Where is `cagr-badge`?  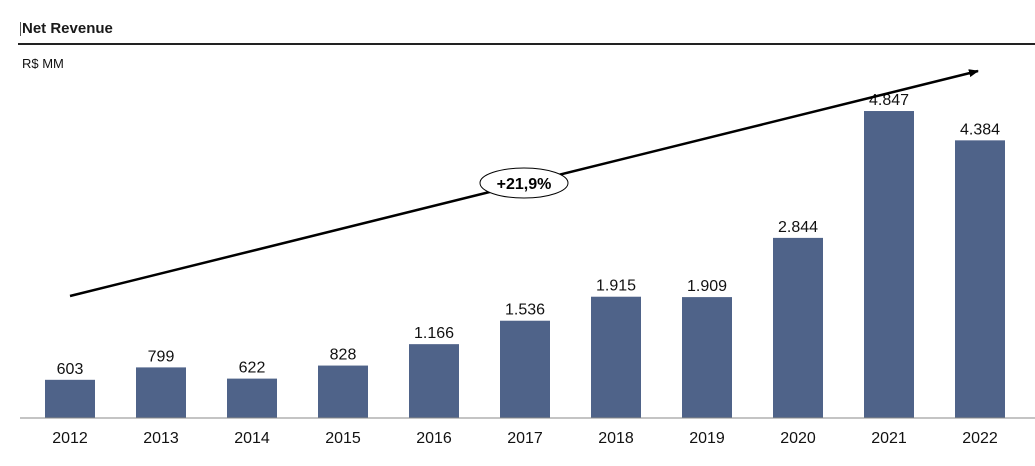 cagr-badge is located at coordinates (524, 183).